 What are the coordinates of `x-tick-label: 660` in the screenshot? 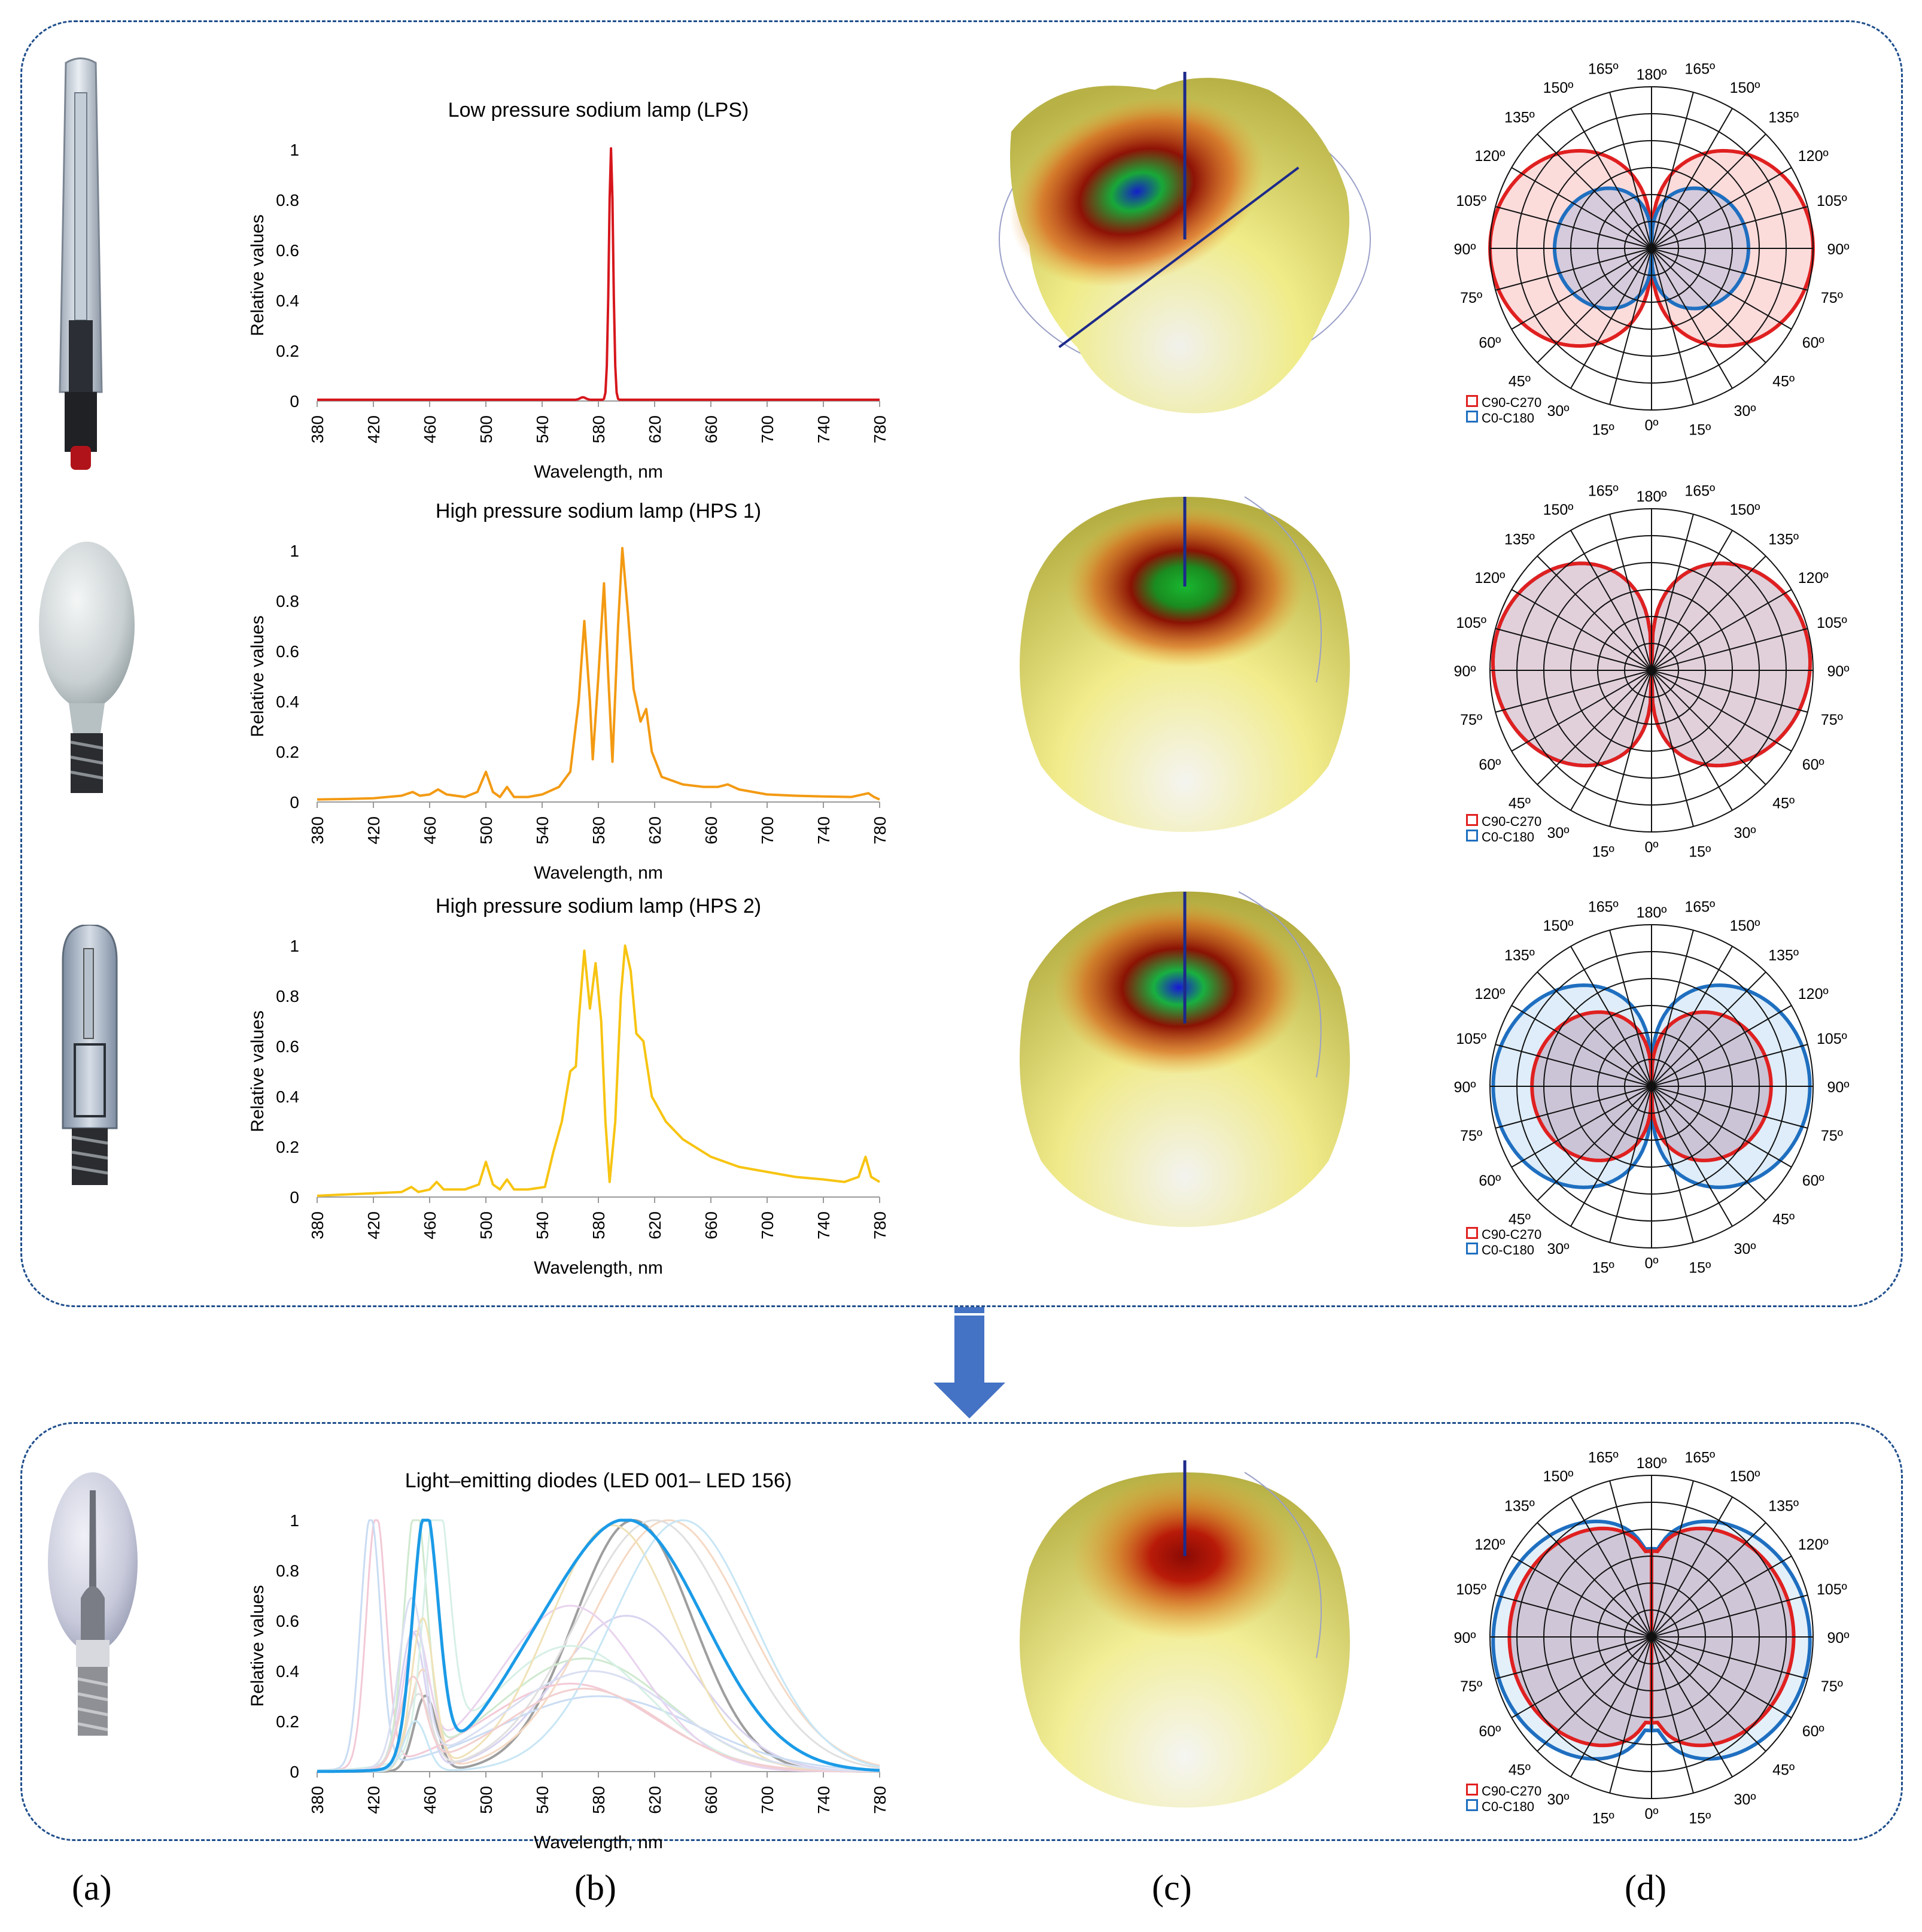 It's located at (711, 1800).